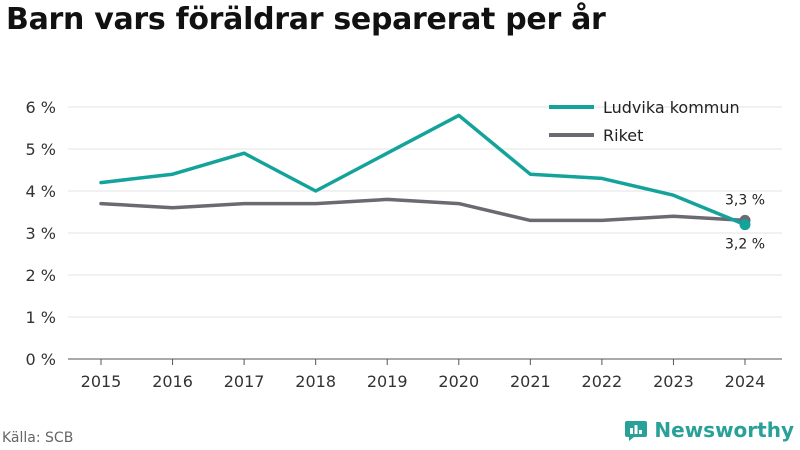 This screenshot has width=800, height=450. Describe the element at coordinates (745, 225) in the screenshot. I see `end-point-ludvika` at that location.